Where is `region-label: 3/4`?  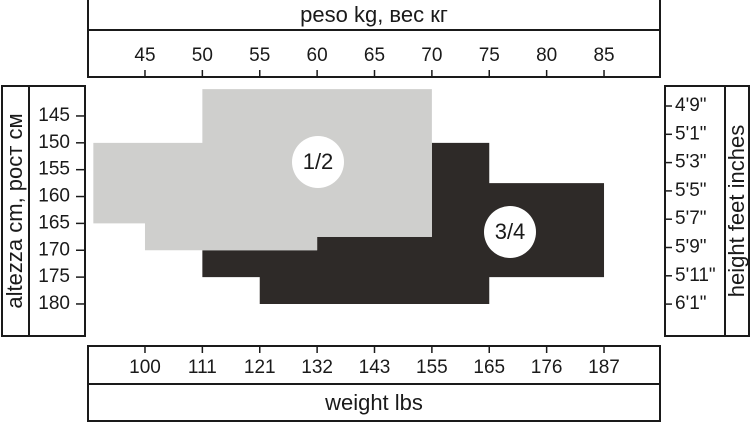 region-label: 3/4 is located at coordinates (510, 231).